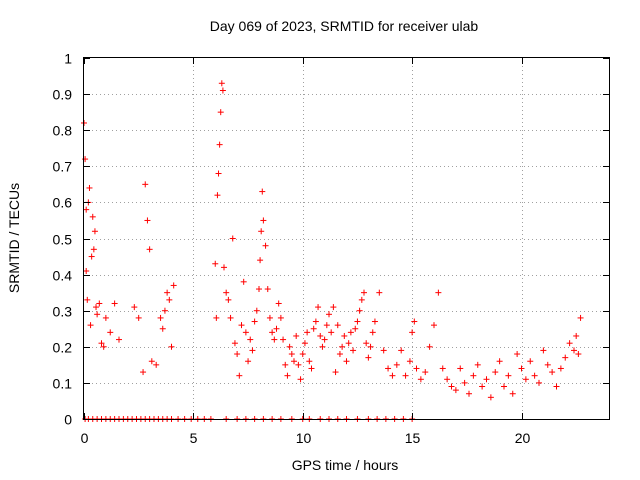  Describe the element at coordinates (63, 131) in the screenshot. I see `y-tick-label: 0.8` at that location.